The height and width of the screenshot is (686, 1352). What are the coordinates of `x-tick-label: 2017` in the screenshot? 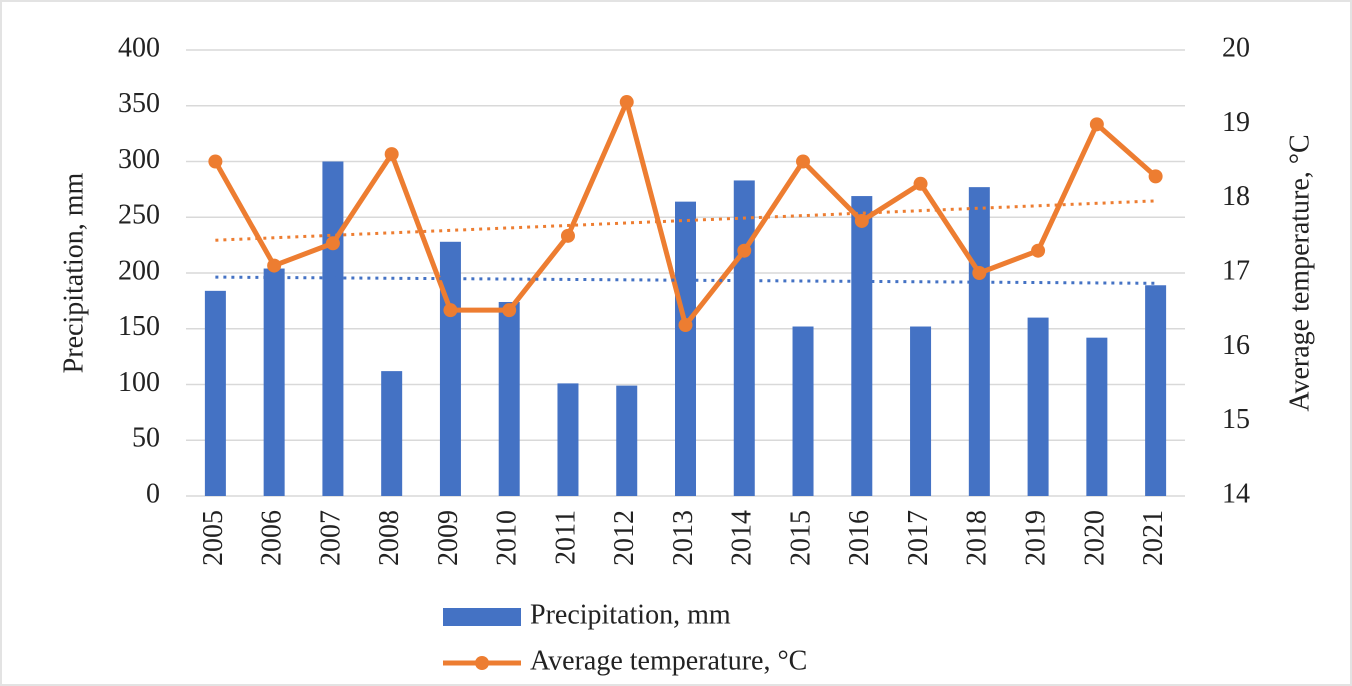 It's located at (918, 538).